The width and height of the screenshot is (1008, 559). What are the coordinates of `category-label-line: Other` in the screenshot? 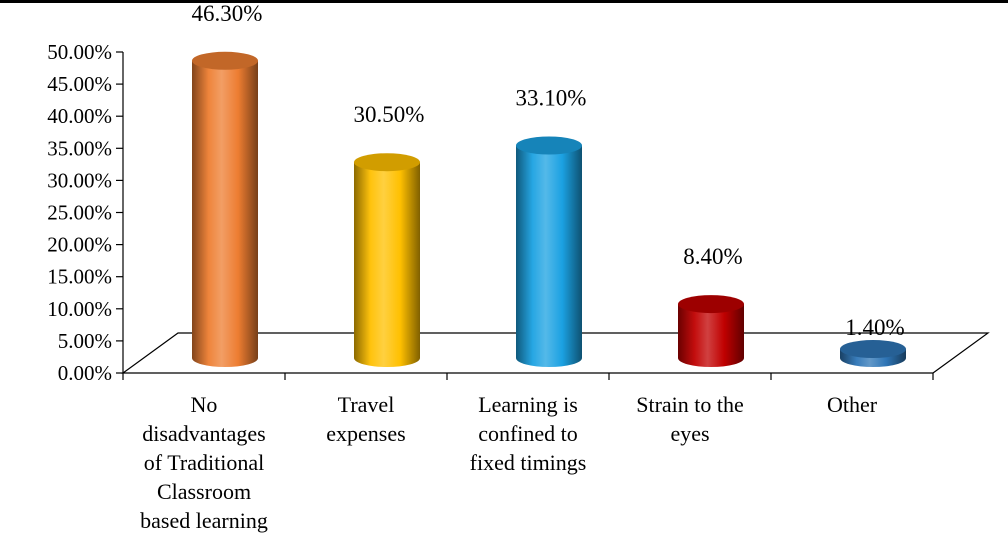 It's located at (852, 404).